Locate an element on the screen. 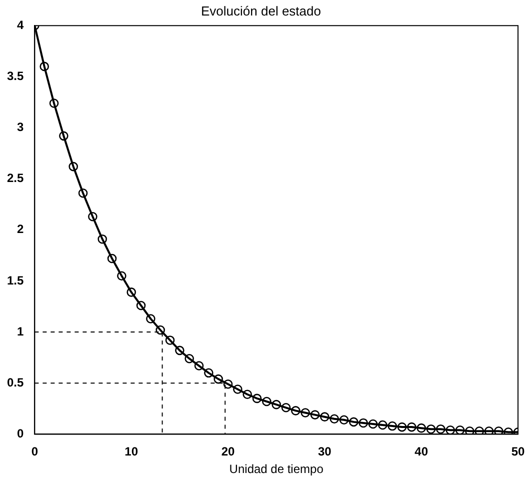 Image resolution: width=532 pixels, height=477 pixels. y-tick-label: 0 is located at coordinates (20, 433).